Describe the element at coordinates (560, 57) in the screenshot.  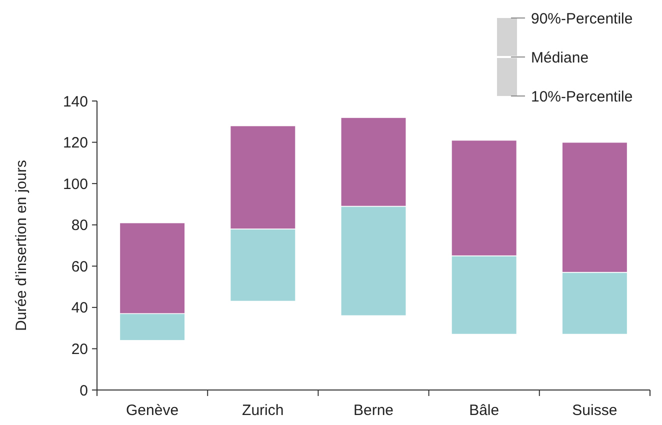
I see `text: Médiane` at that location.